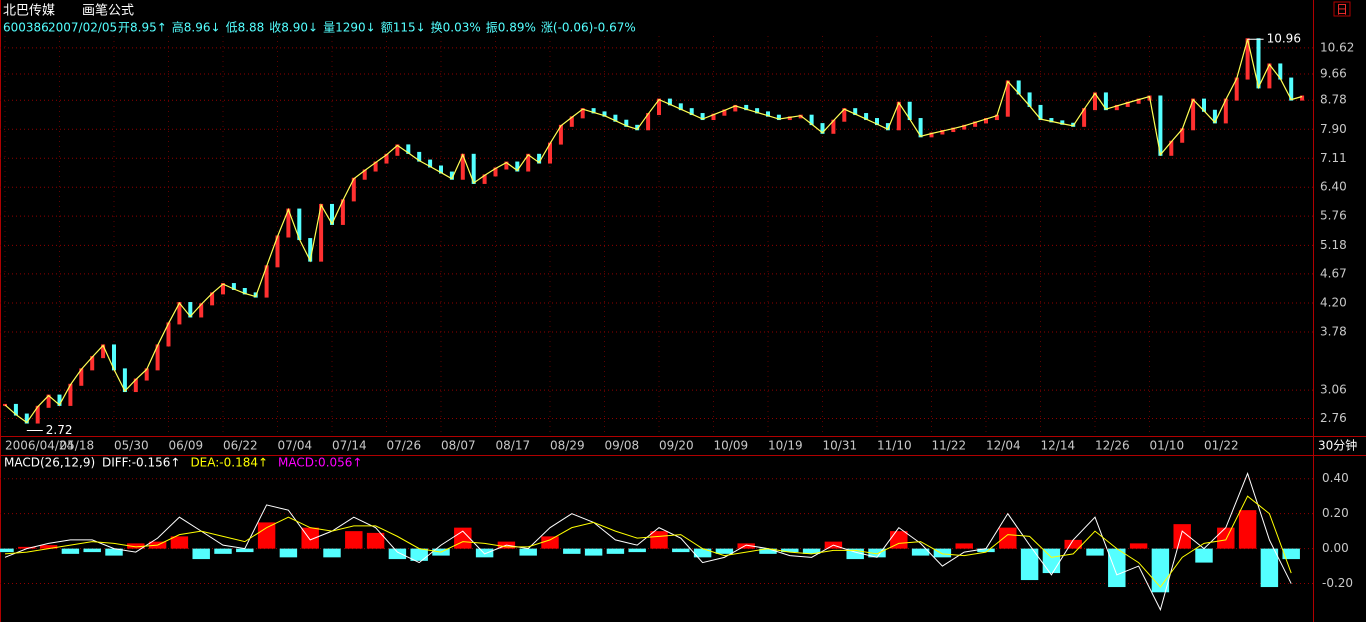 The height and width of the screenshot is (622, 1366). What do you see at coordinates (511, 28) in the screenshot?
I see `quote-item: 振0.89%` at bounding box center [511, 28].